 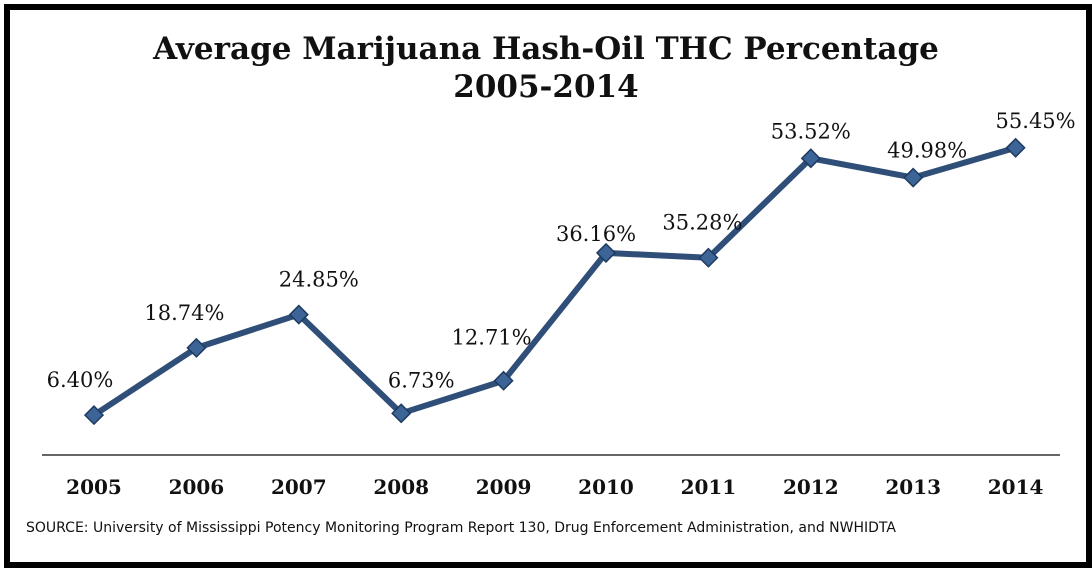 I want to click on data-label-2005: 6.40%, so click(x=80, y=380).